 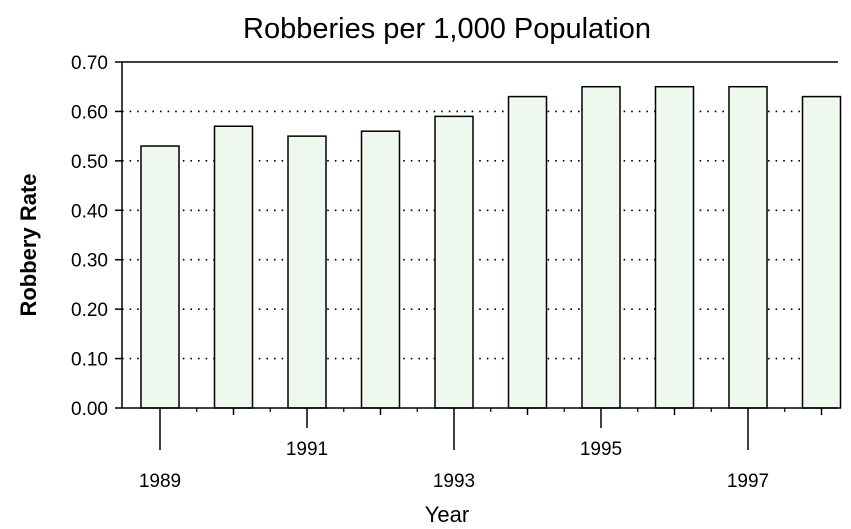 What do you see at coordinates (748, 247) in the screenshot?
I see `bar-1997` at bounding box center [748, 247].